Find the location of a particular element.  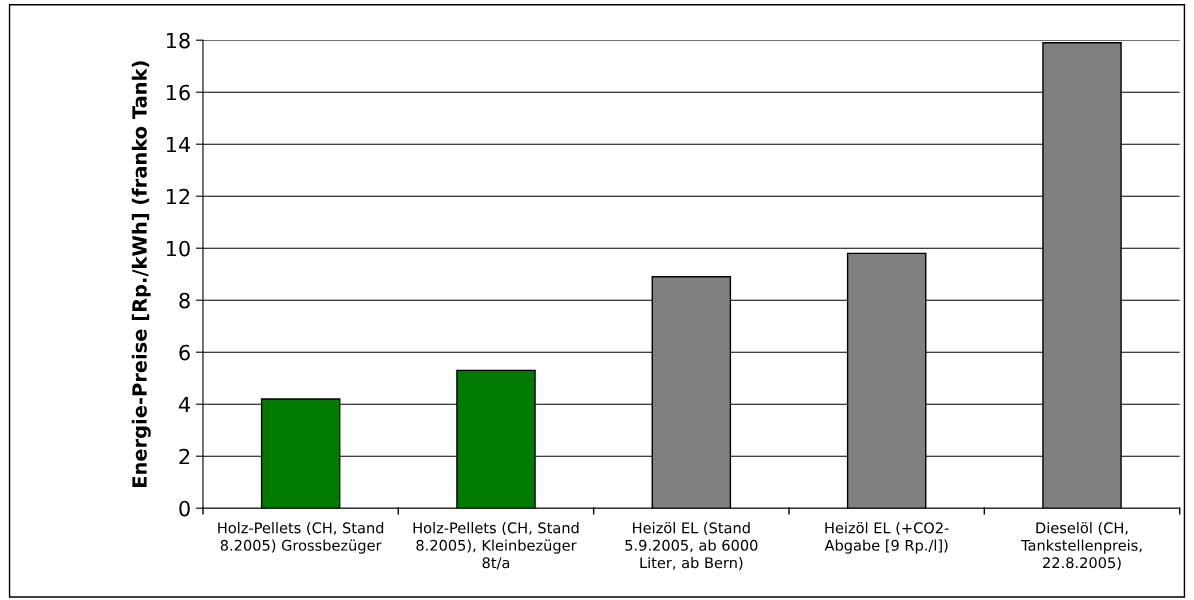

x-tick-label: Dieselöl (CH, Tankstellenpreis, 22.8.2005) is located at coordinates (1081, 546).